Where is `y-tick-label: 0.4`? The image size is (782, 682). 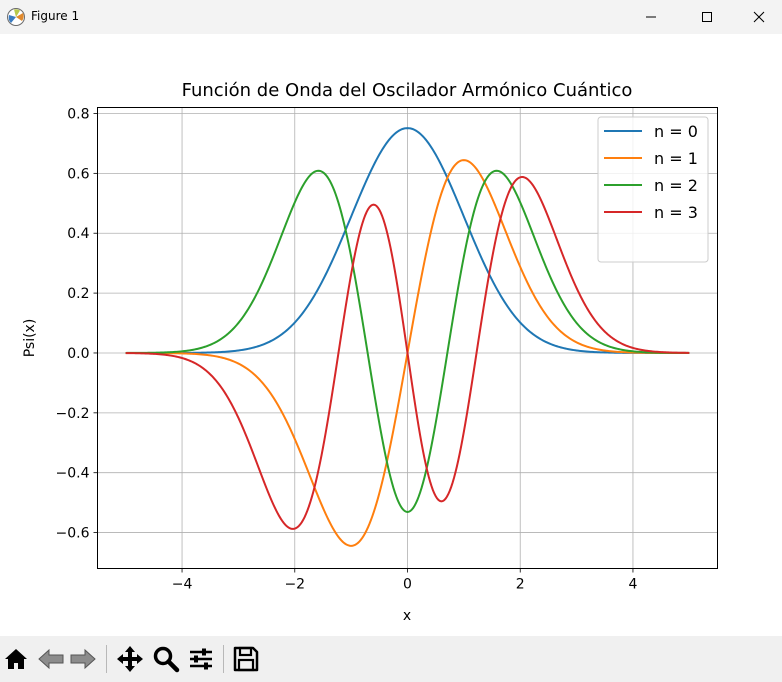
y-tick-label: 0.4 is located at coordinates (78, 234).